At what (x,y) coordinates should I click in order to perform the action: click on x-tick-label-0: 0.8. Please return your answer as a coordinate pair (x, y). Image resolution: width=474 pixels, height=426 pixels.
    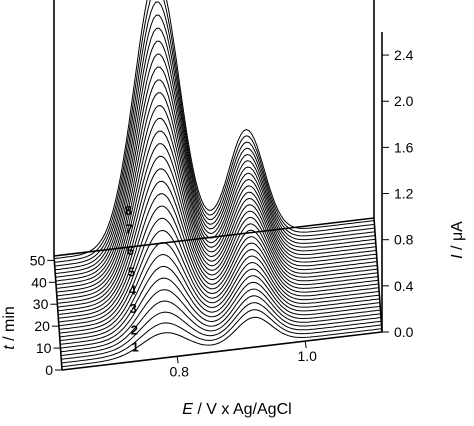
    Looking at the image, I should click on (179, 371).